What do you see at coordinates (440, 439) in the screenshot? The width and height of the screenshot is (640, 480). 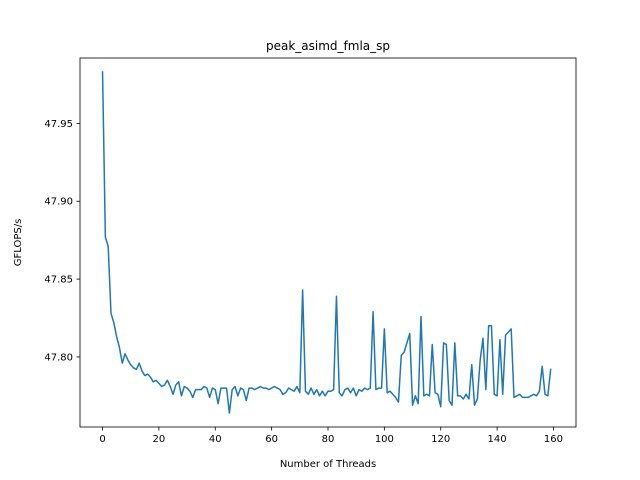 I see `x-tick-label: 120` at bounding box center [440, 439].